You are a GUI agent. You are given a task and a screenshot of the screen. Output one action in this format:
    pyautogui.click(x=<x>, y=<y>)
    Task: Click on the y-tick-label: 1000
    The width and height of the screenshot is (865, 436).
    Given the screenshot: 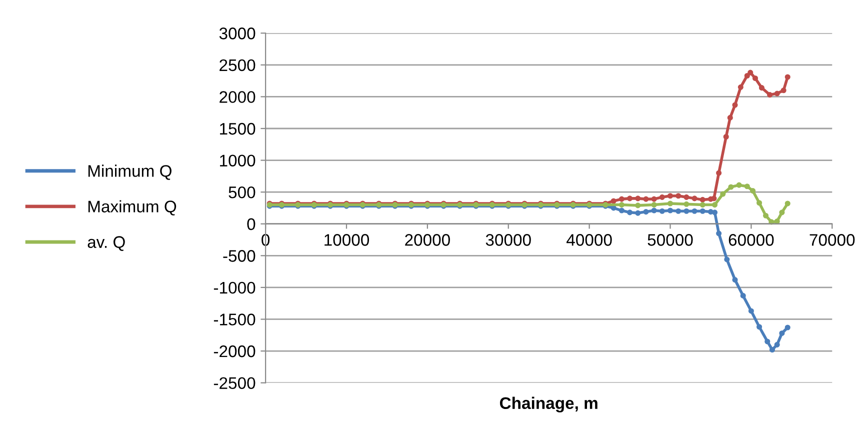 What is the action you would take?
    pyautogui.click(x=238, y=160)
    